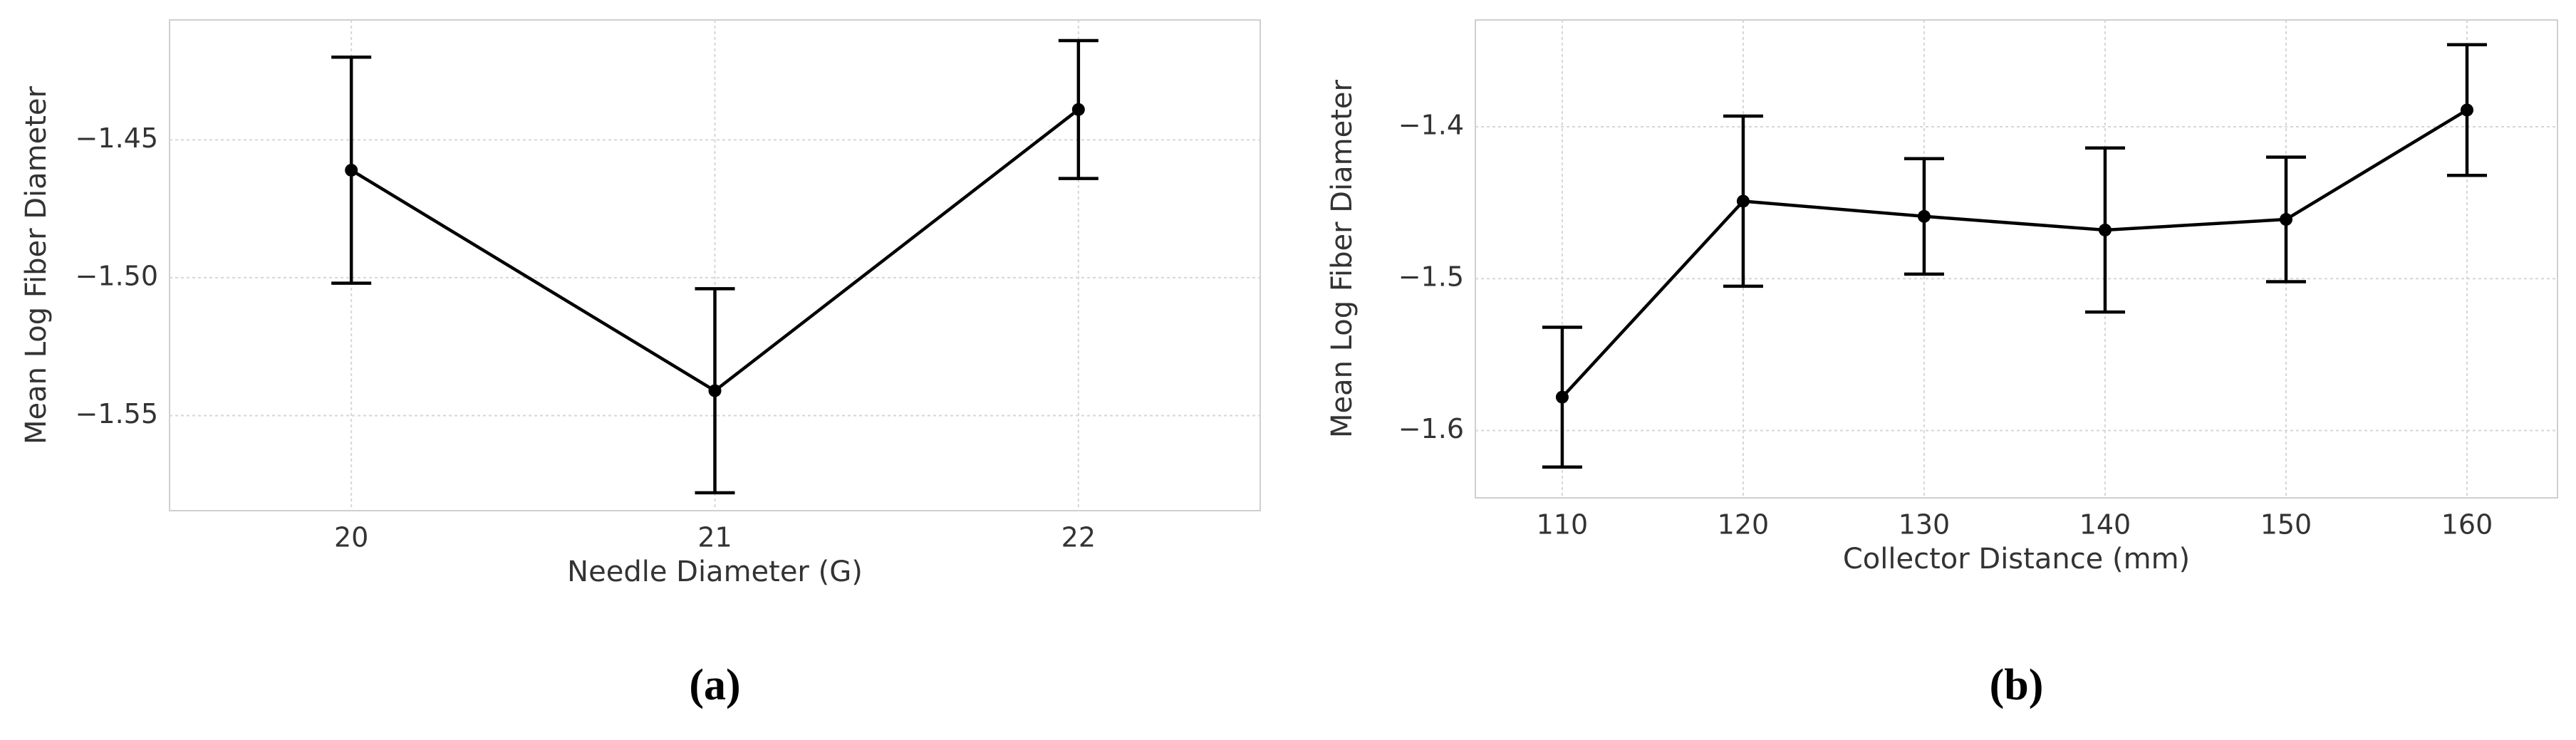 This screenshot has height=740, width=2576. Describe the element at coordinates (1431, 277) in the screenshot. I see `y-tick-label: −1.5` at that location.